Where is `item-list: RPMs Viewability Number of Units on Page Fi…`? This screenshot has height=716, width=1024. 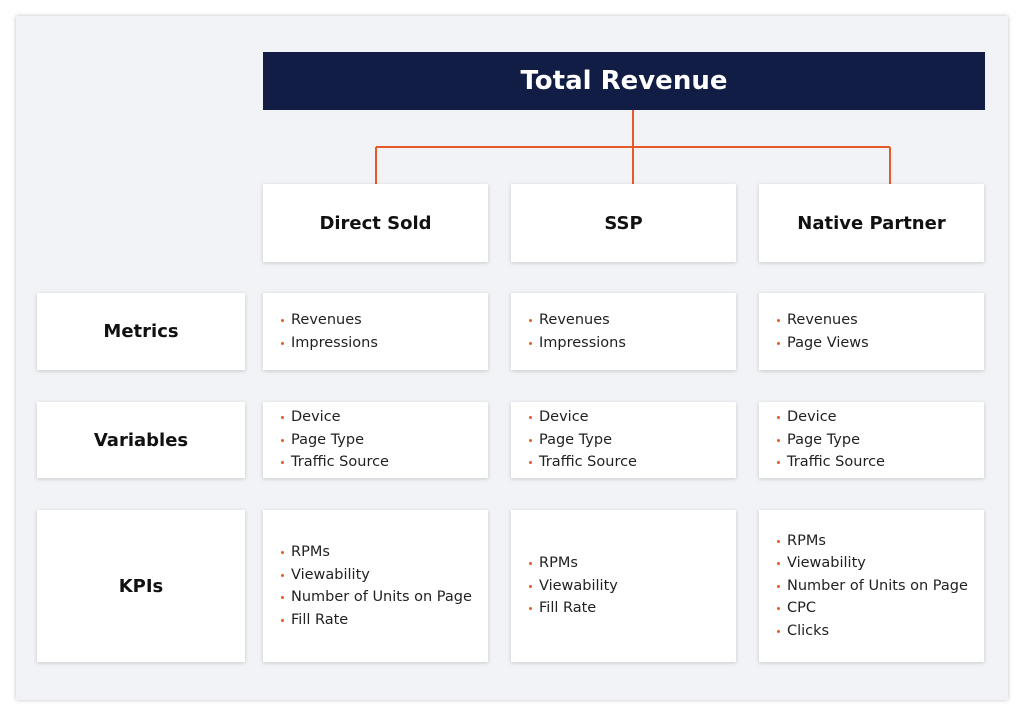
item-list: RPMs Viewability Number of Units on Page Fi… is located at coordinates (376, 586).